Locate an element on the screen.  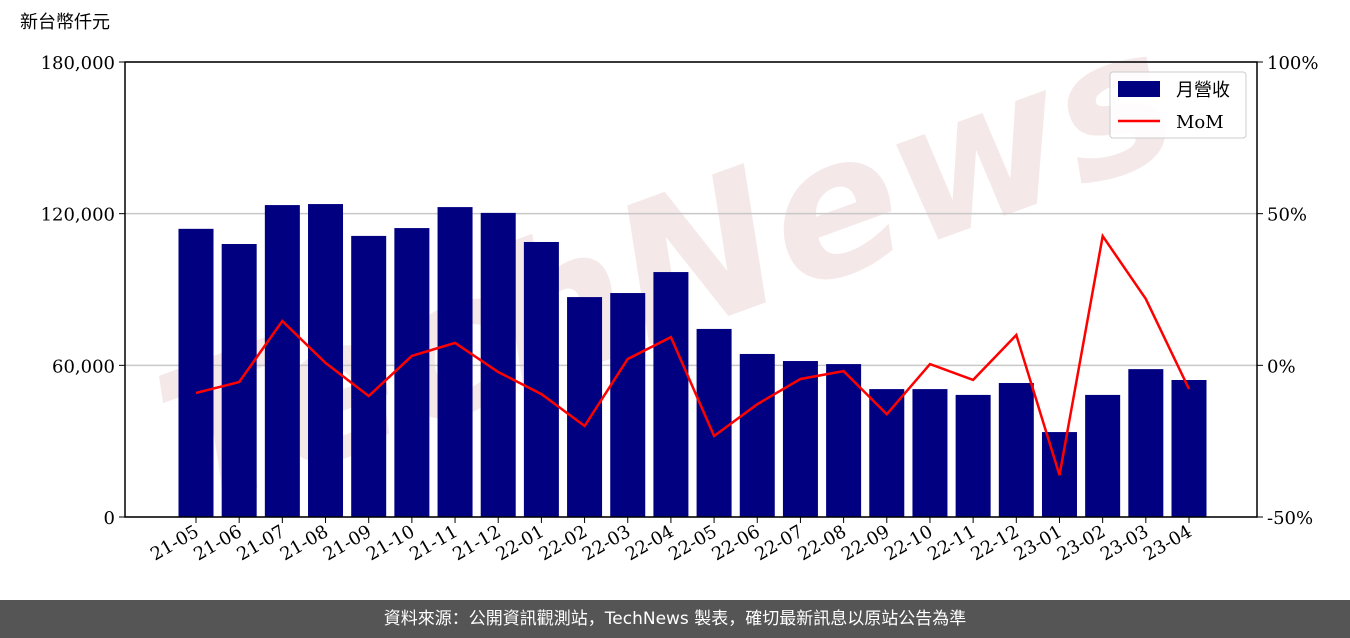
x-tick-label: 22-03 is located at coordinates (606, 543).